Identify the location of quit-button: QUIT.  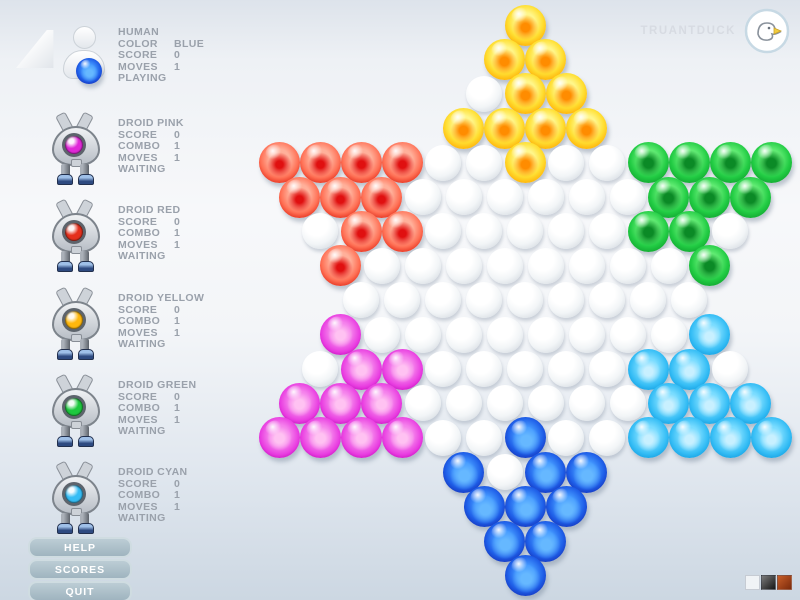
(80, 590).